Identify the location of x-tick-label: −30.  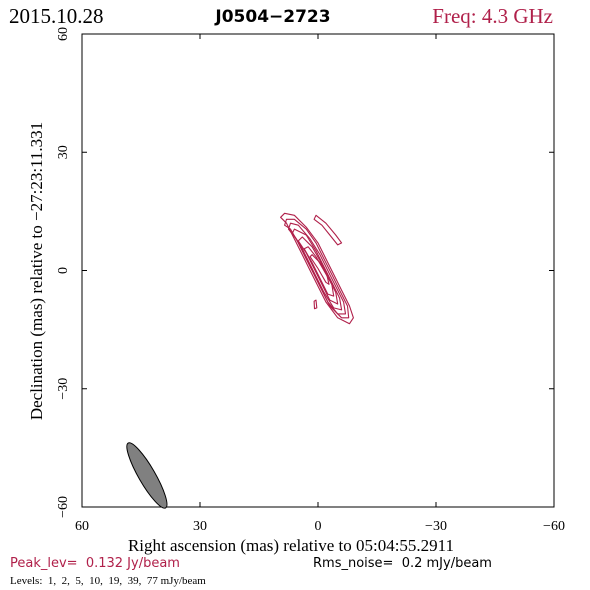
(436, 526).